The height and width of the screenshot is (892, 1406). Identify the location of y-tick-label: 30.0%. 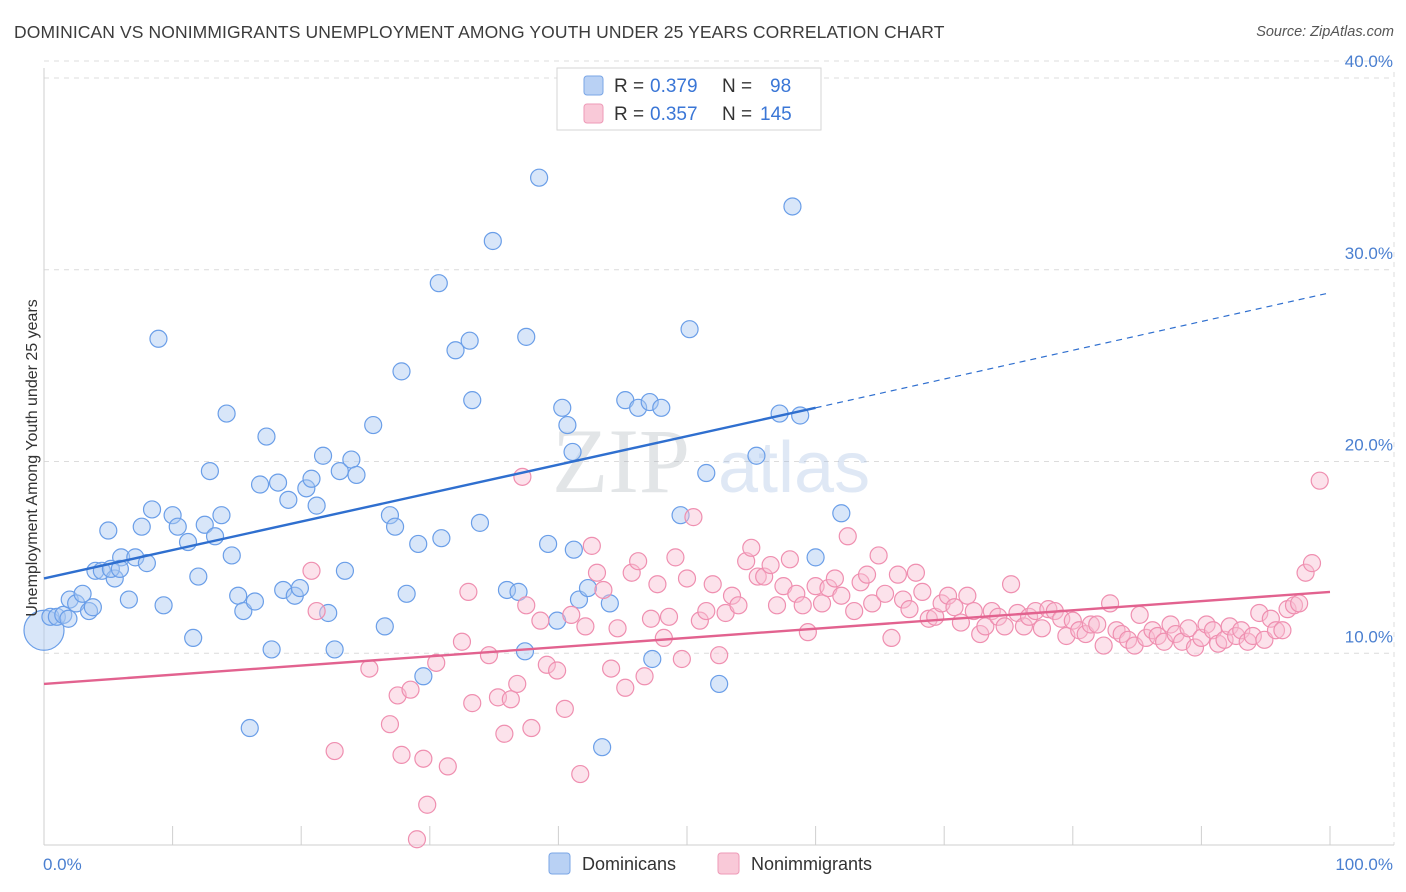
(1369, 253).